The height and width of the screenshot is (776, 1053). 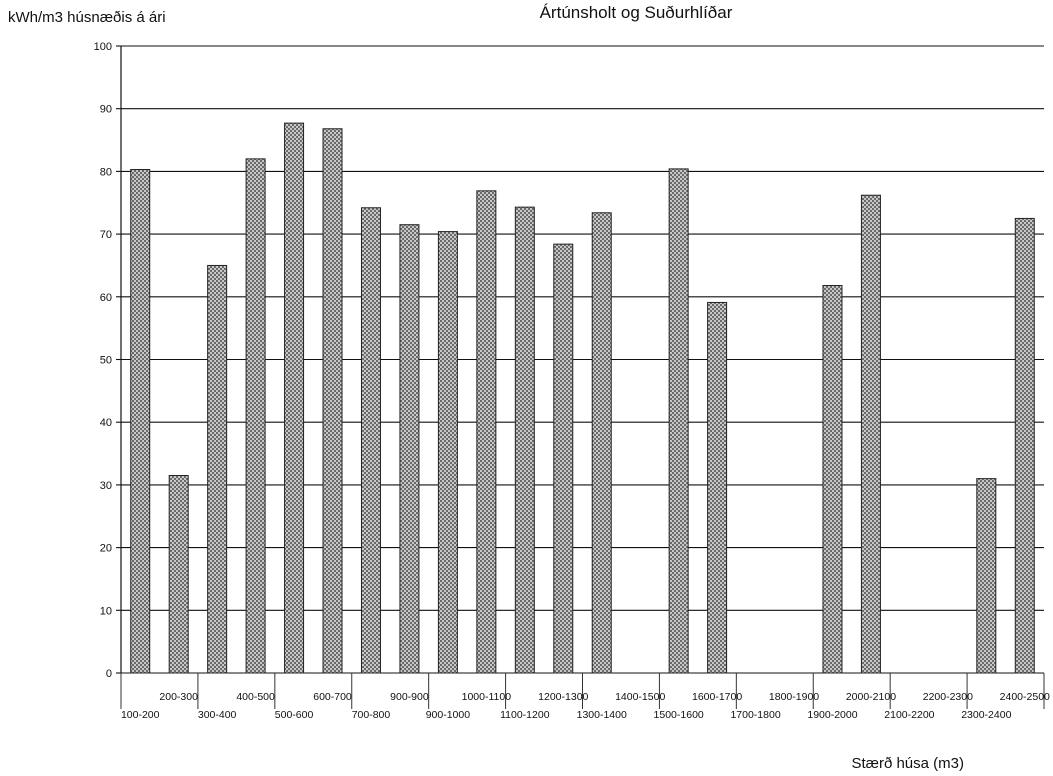 What do you see at coordinates (636, 12) in the screenshot?
I see `chart-title: Ártúnsholt og Suðurhlíðar` at bounding box center [636, 12].